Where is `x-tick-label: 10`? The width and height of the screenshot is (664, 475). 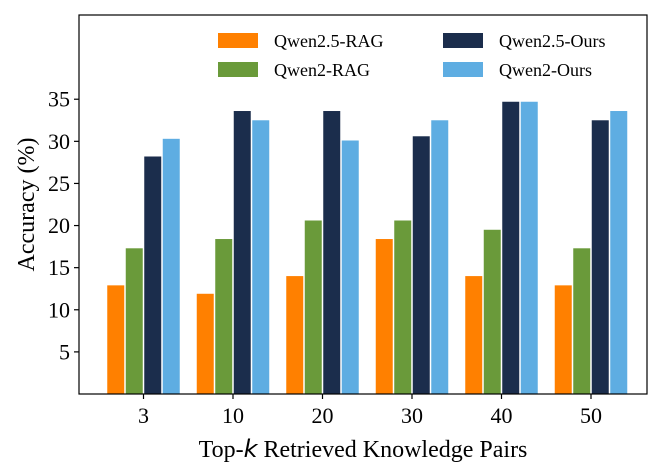 x-tick-label: 10 is located at coordinates (233, 415).